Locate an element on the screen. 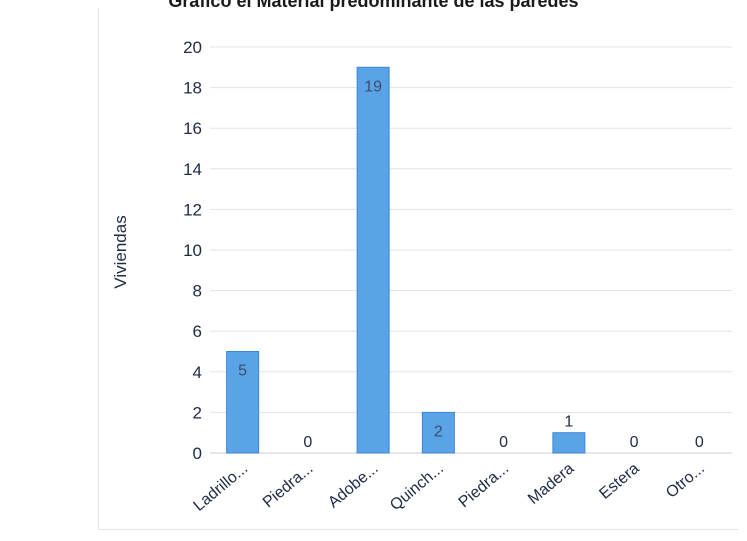  y-axis-ticks: 0 2 4 6 8 10 12 14 16 18 20 is located at coordinates (192, 250).